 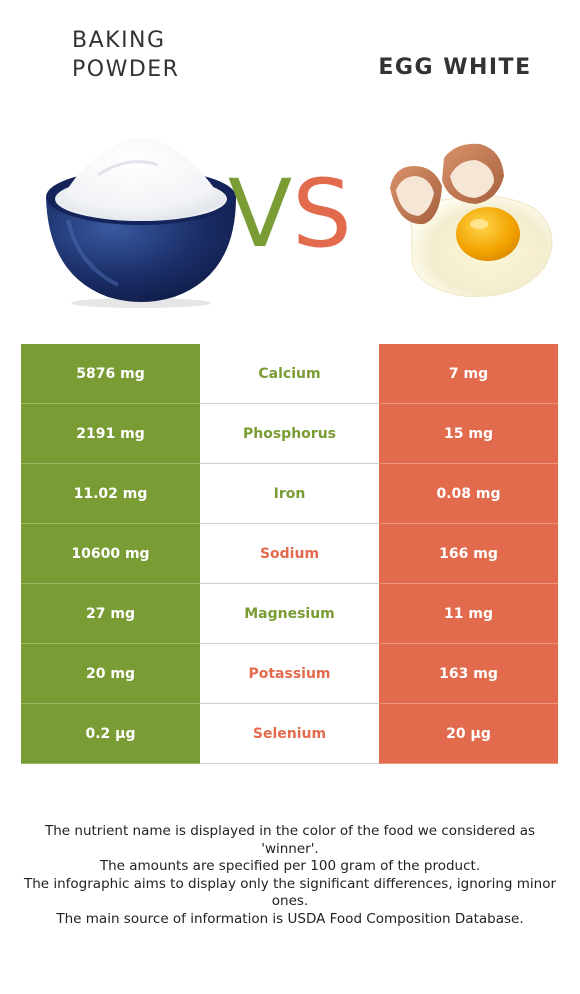 I want to click on right-food-value: 166 mg, so click(x=468, y=554).